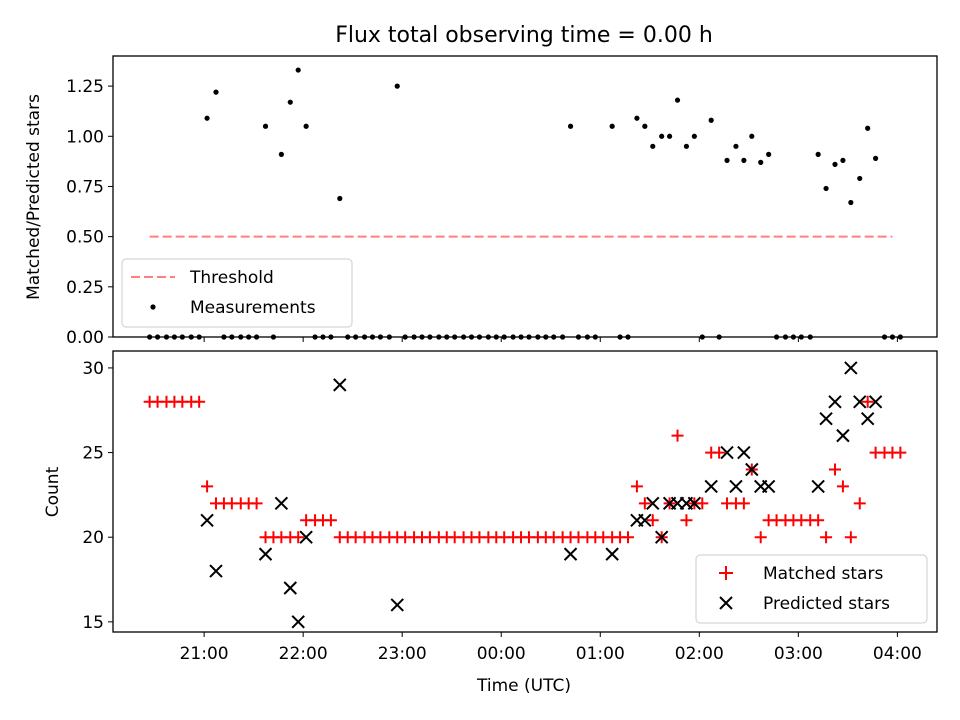  I want to click on x-tick-label: 23:00, so click(402, 654).